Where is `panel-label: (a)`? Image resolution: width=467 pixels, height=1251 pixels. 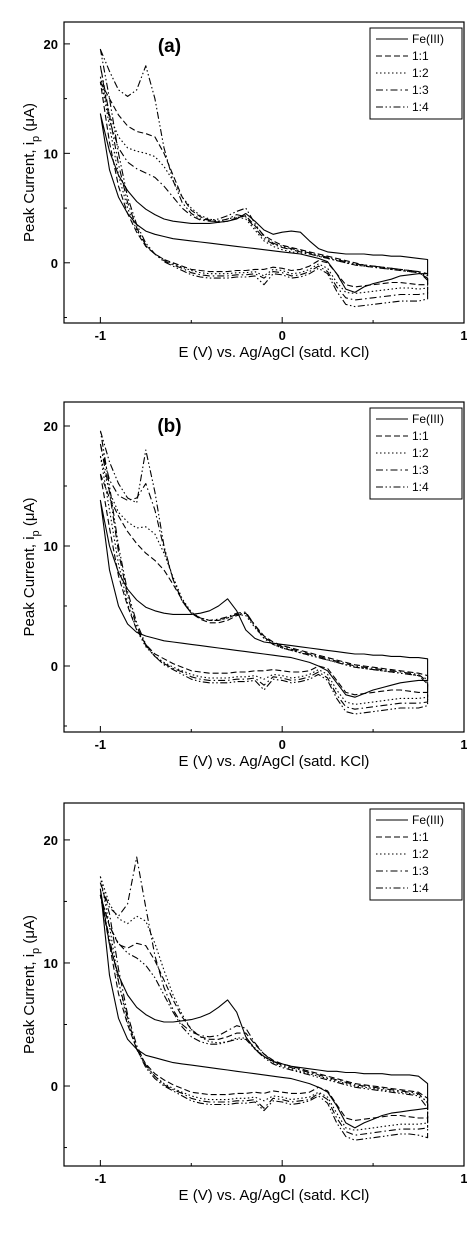 panel-label: (a) is located at coordinates (169, 46).